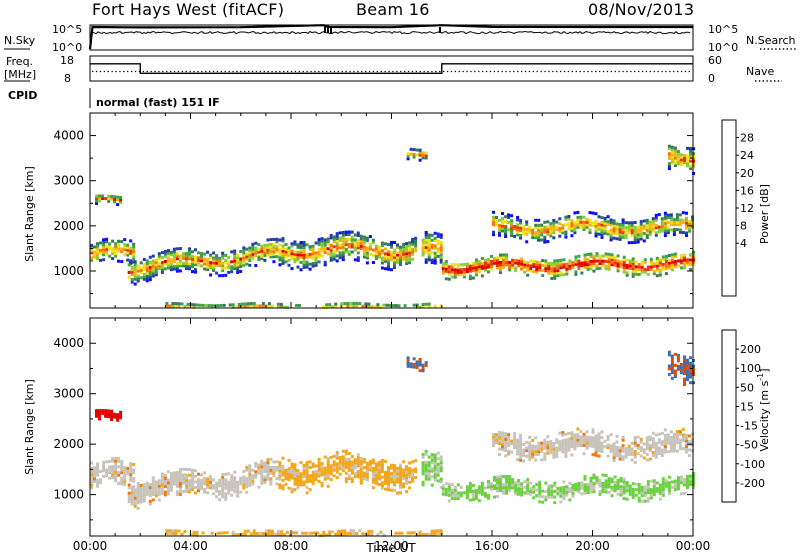  Describe the element at coordinates (391, 69) in the screenshot. I see `freq-line` at that location.